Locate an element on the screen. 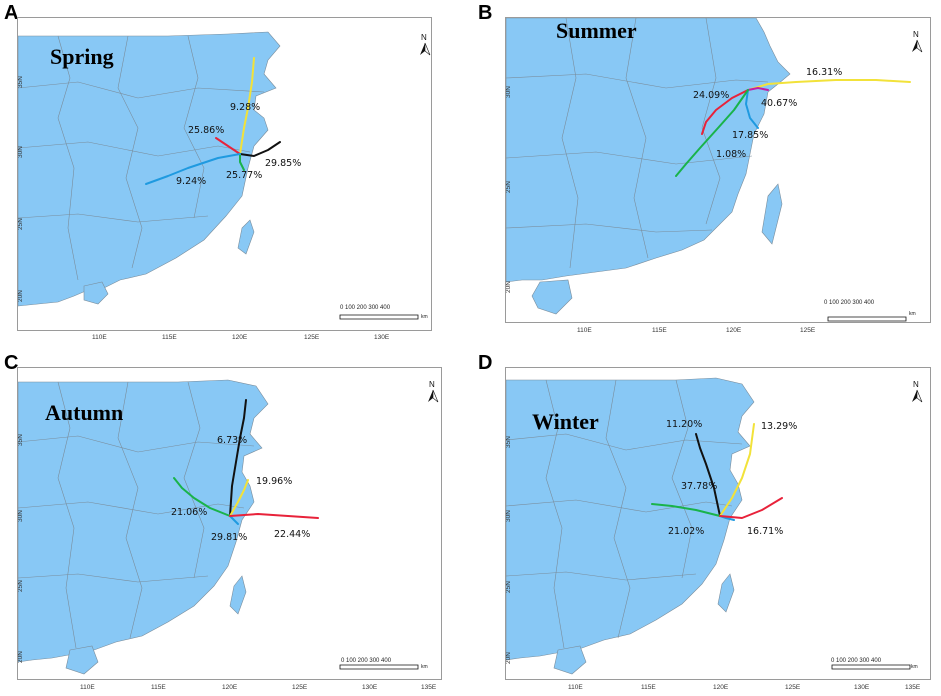 The image size is (941, 696). season-title: Autumn is located at coordinates (84, 412).